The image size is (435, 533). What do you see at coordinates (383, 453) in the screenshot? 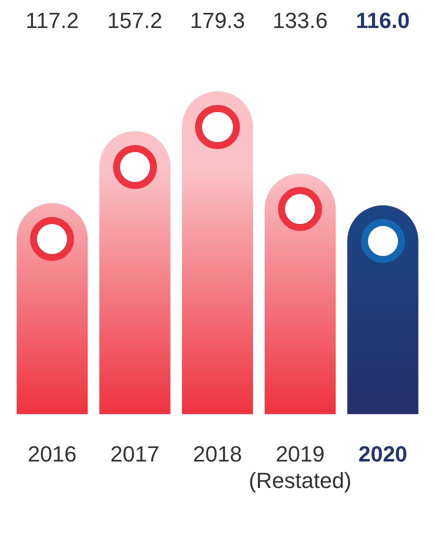
I see `x-tick-label: 2020` at bounding box center [383, 453].